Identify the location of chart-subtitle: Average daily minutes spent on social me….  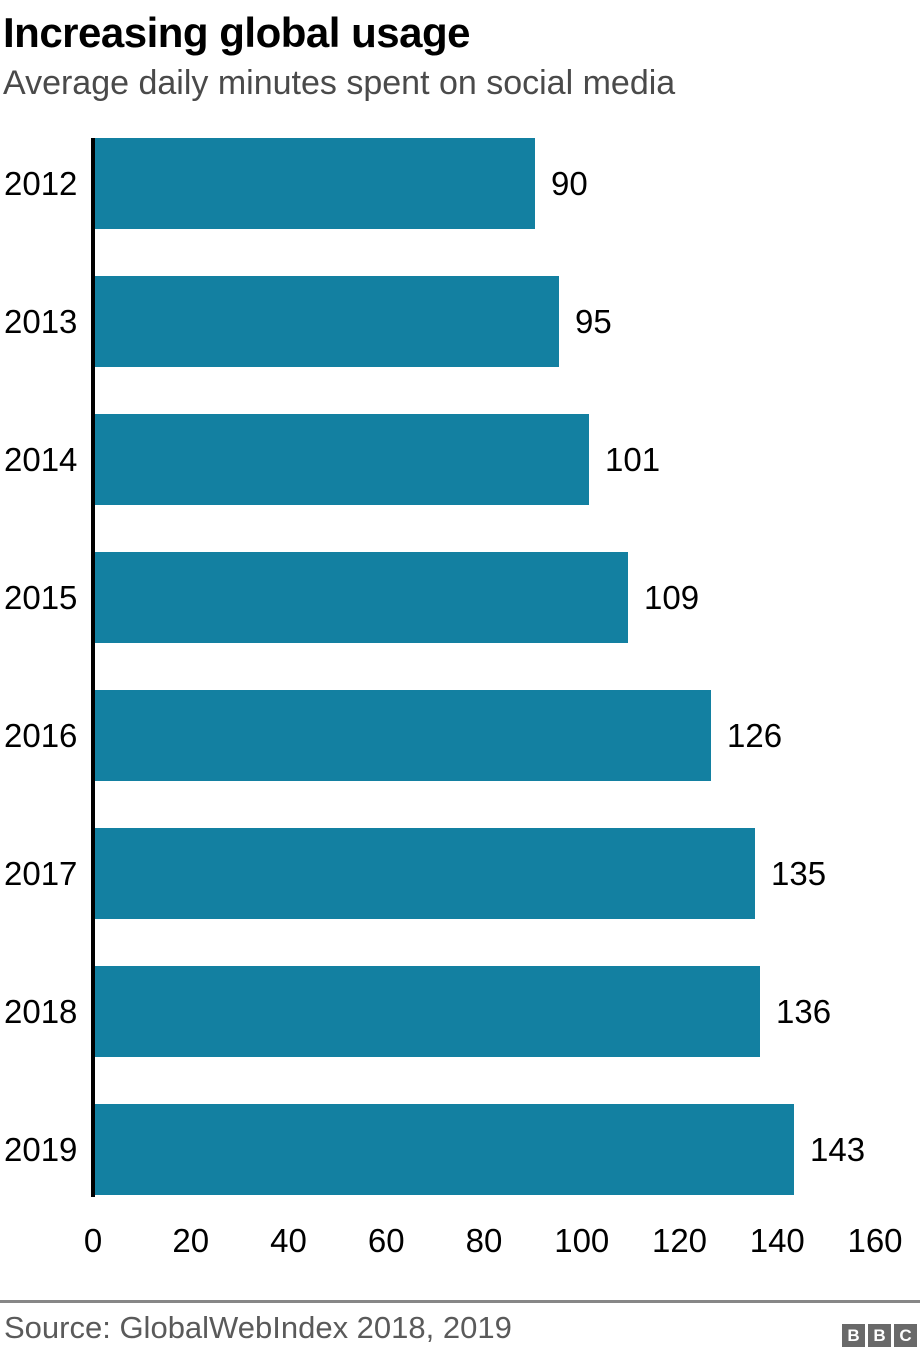
(339, 83).